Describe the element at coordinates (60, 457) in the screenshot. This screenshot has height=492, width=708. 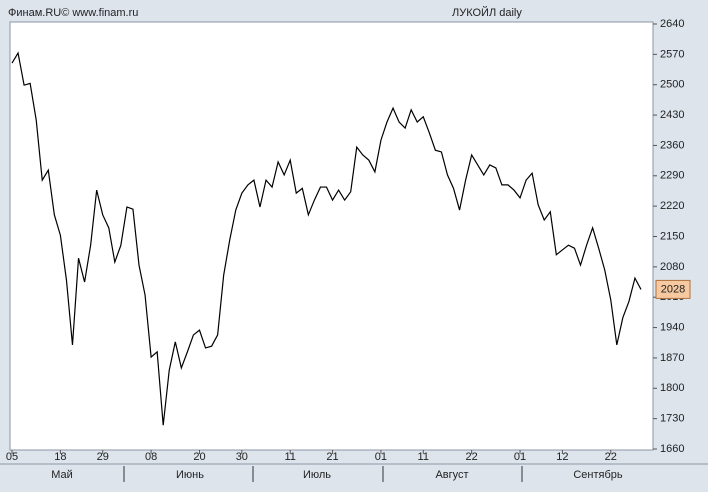
I see `x-tick-label: 18` at that location.